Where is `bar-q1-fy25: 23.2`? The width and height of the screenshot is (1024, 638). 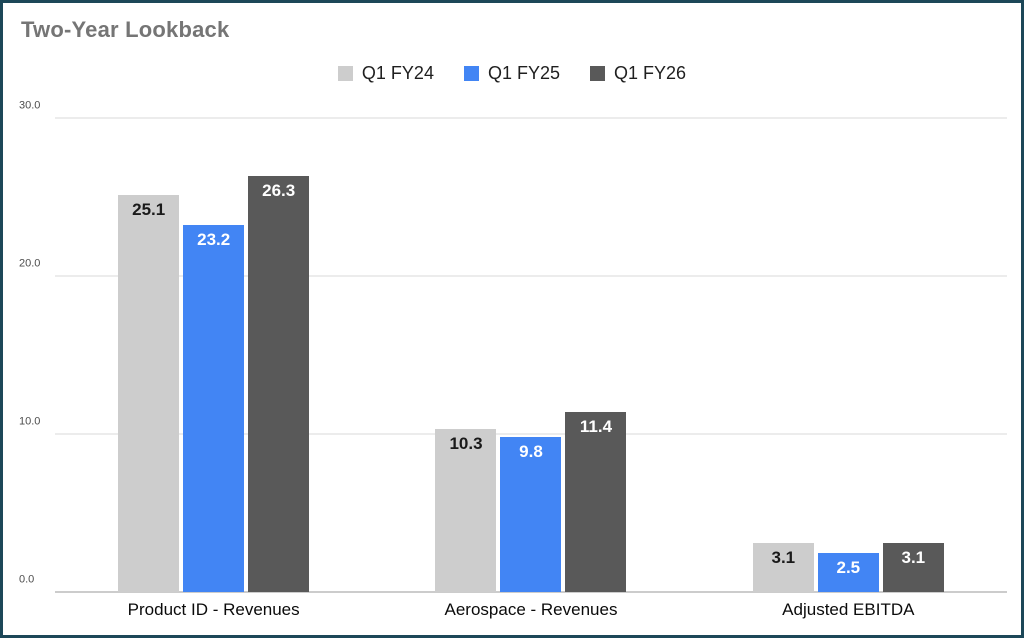
bar-q1-fy25: 23.2 is located at coordinates (214, 408).